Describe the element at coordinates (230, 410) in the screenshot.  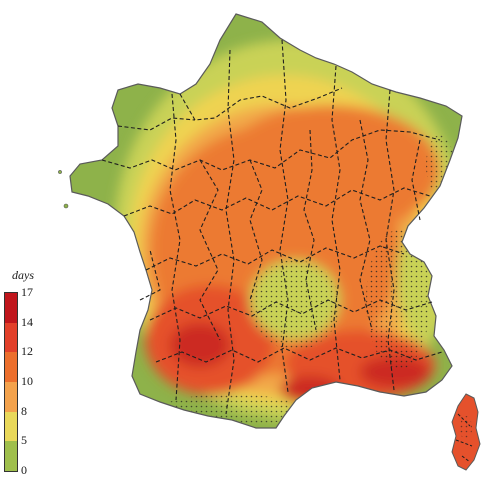
I see `stipple-pyrenees` at that location.